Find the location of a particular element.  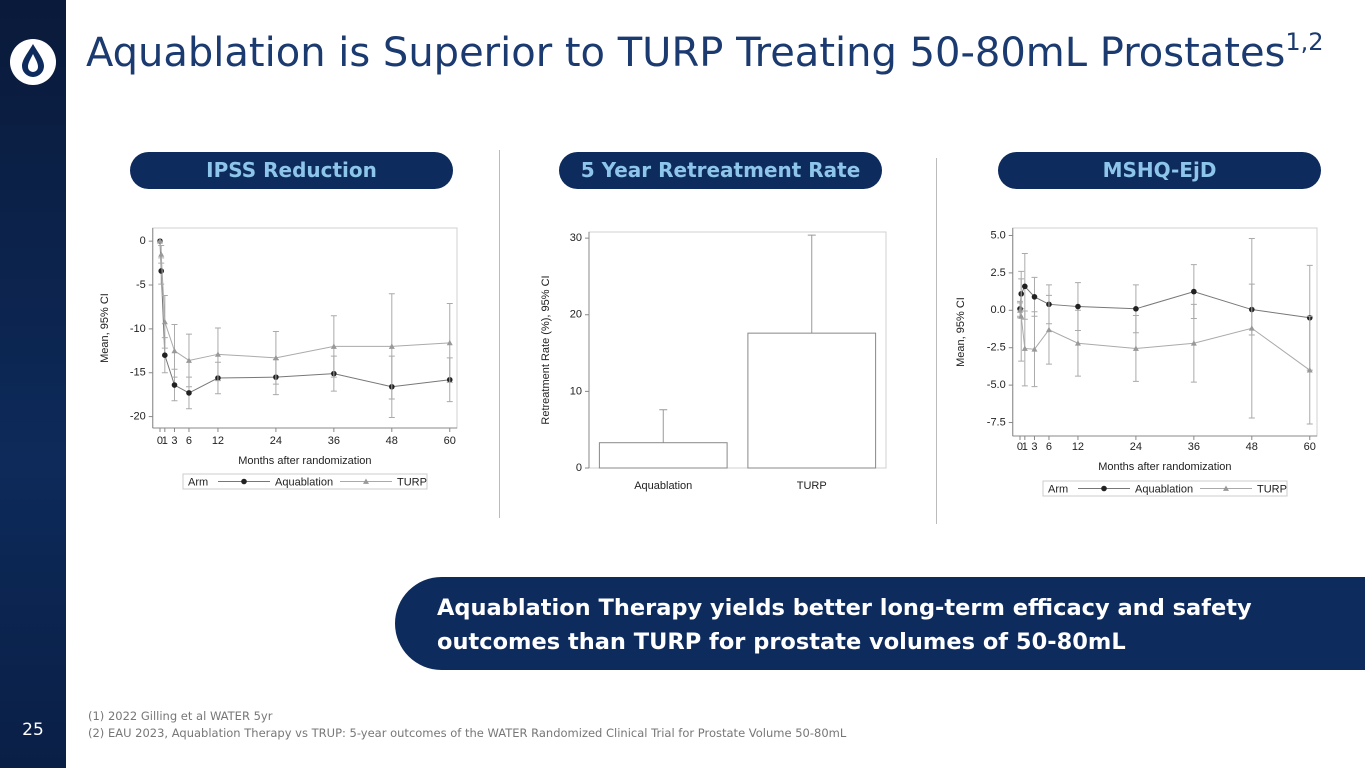

x-axis-label: Months after randomization is located at coordinates (1164, 467).